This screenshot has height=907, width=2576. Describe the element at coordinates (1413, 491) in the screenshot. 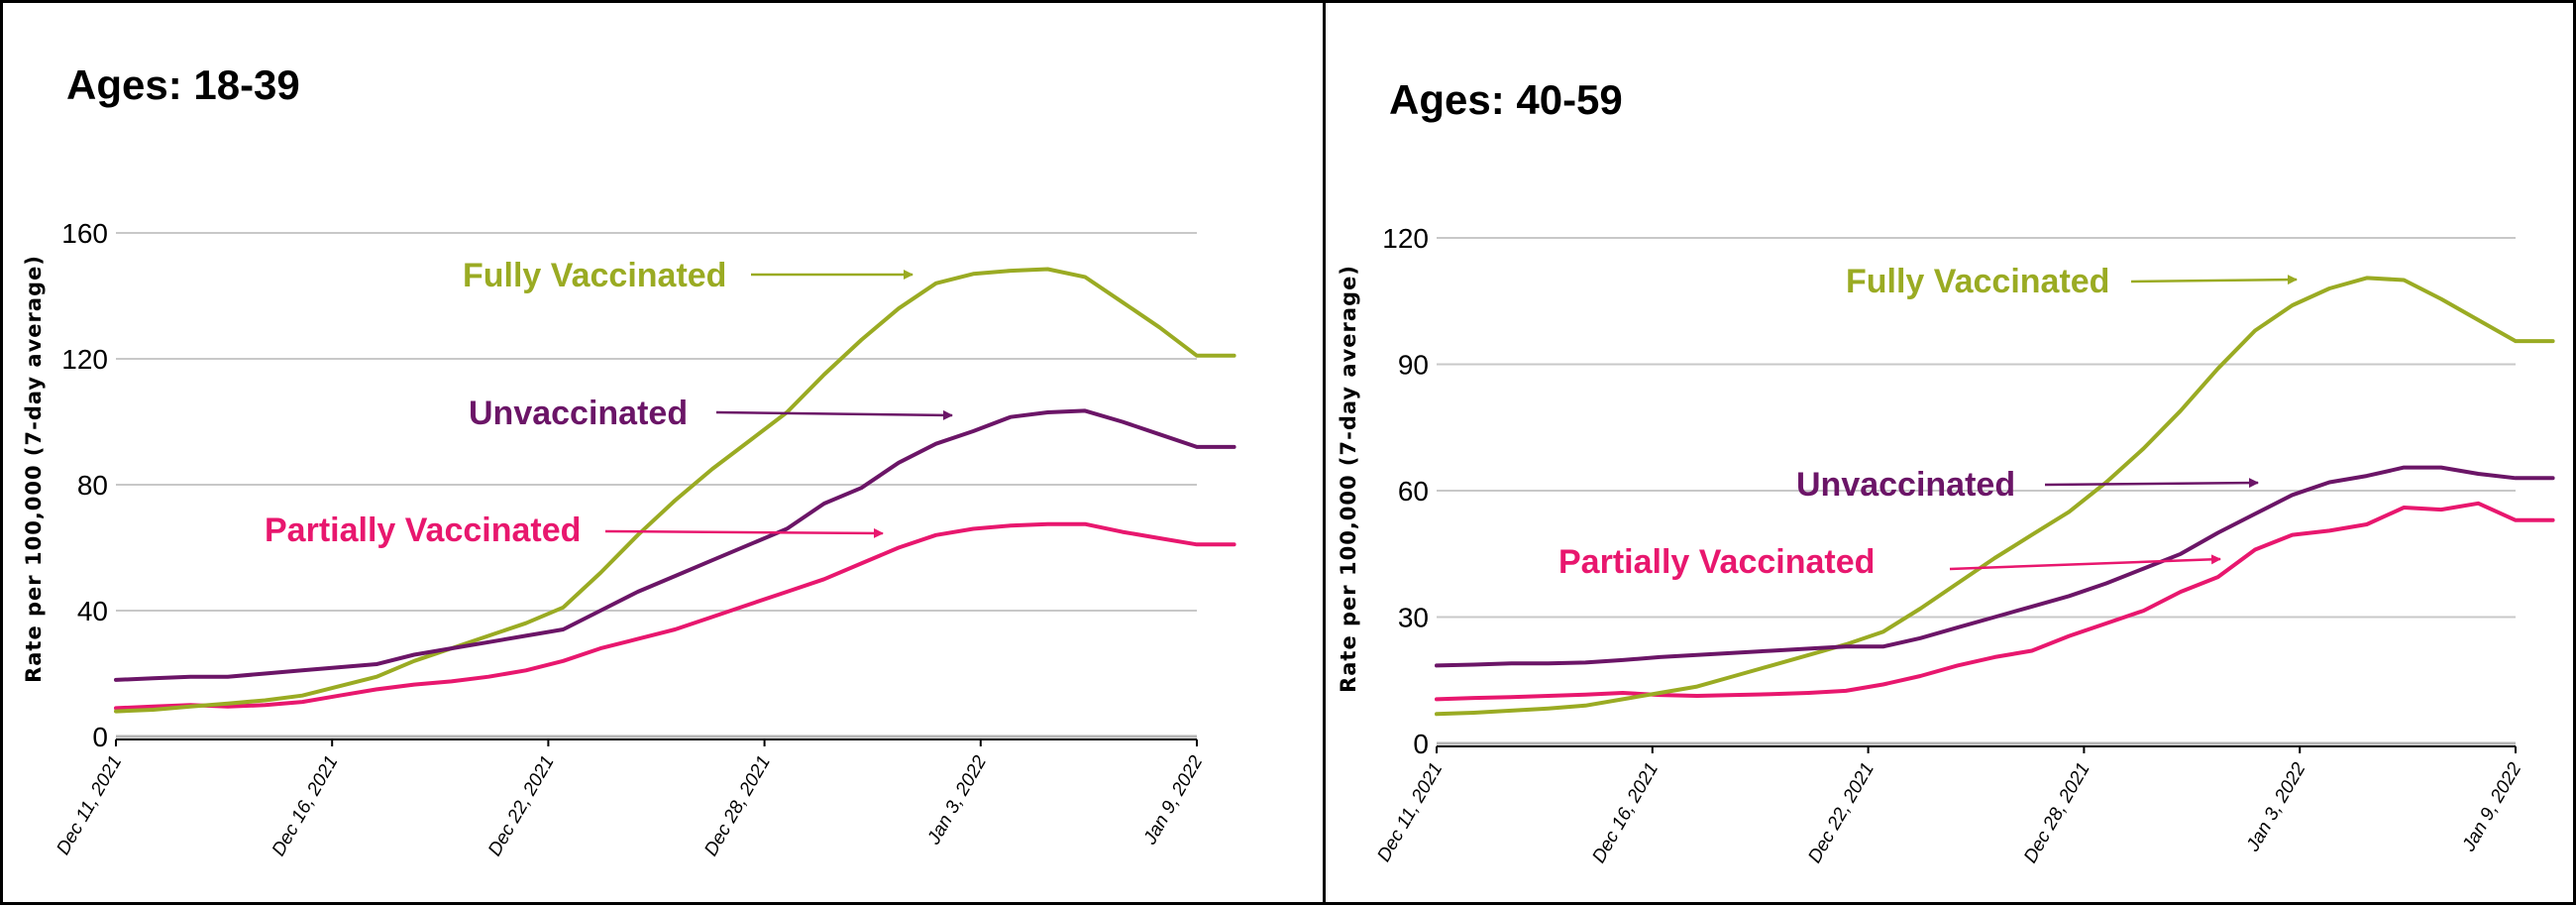

I see `y-tick-label: 60` at that location.